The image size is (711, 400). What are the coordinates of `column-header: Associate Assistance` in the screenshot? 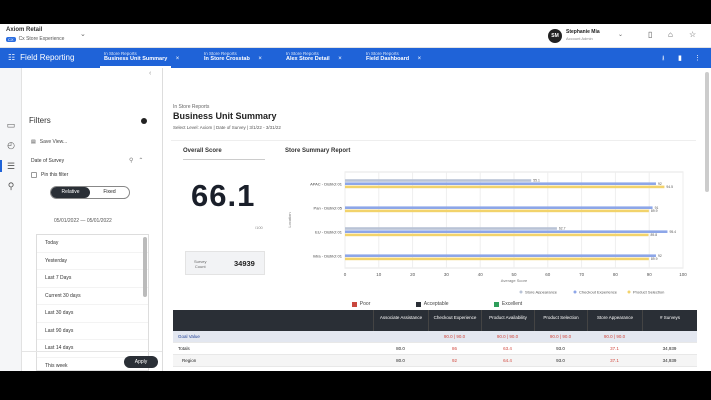 It's located at (400, 320).